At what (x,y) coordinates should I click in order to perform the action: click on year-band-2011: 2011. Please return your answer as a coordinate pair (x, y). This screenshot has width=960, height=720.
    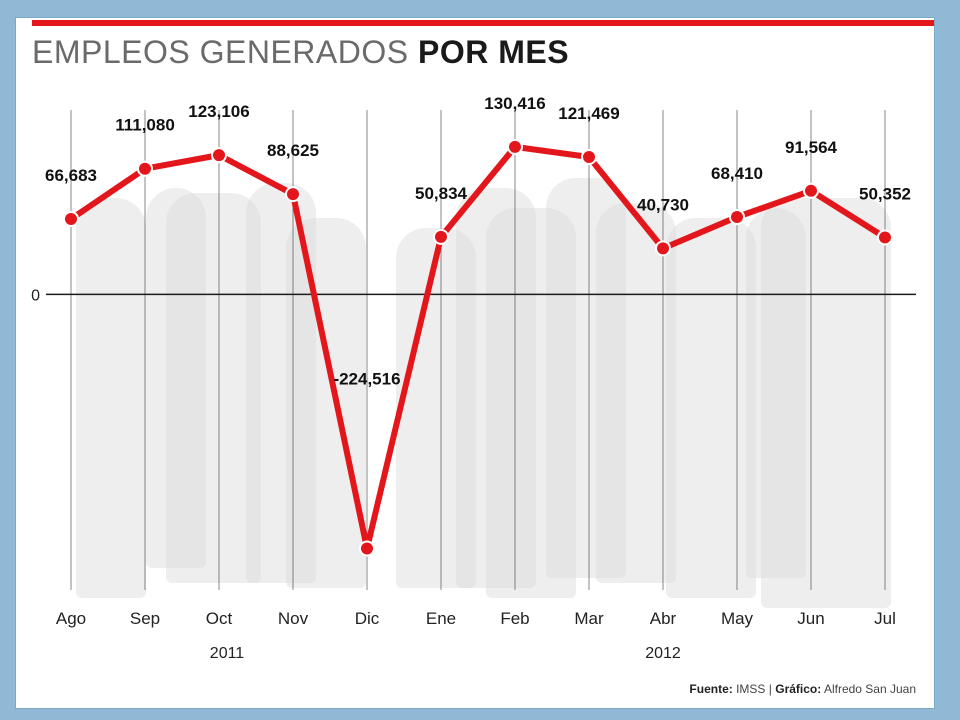
    Looking at the image, I should click on (227, 654).